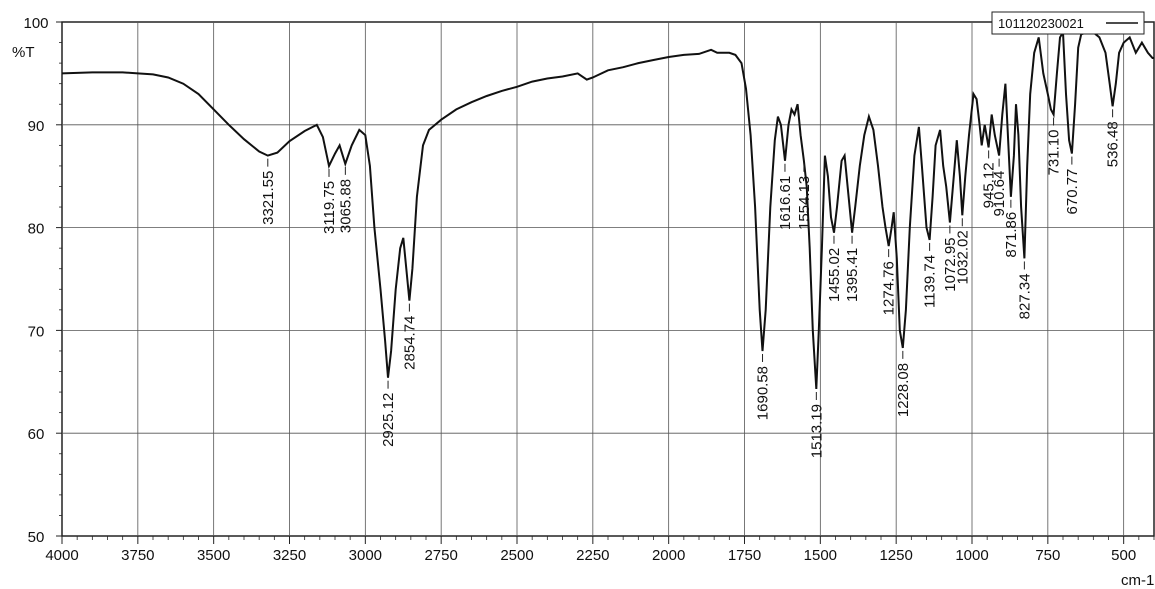 The width and height of the screenshot is (1155, 589). What do you see at coordinates (763, 393) in the screenshot?
I see `peak-label: 1690.58` at bounding box center [763, 393].